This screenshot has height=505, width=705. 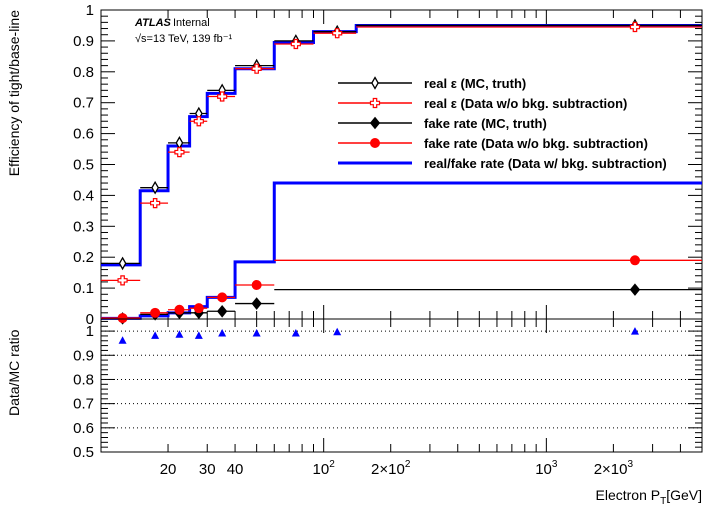 What do you see at coordinates (525, 103) in the screenshot?
I see `legend-label: real ε (Data w/o bkg. subtraction)` at bounding box center [525, 103].